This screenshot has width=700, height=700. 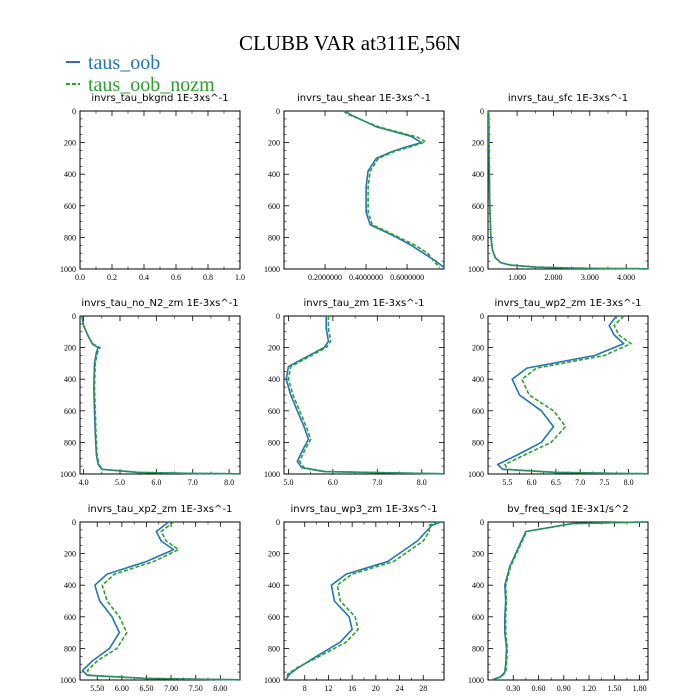 What do you see at coordinates (400, 688) in the screenshot?
I see `x-tick-label: 24` at bounding box center [400, 688].